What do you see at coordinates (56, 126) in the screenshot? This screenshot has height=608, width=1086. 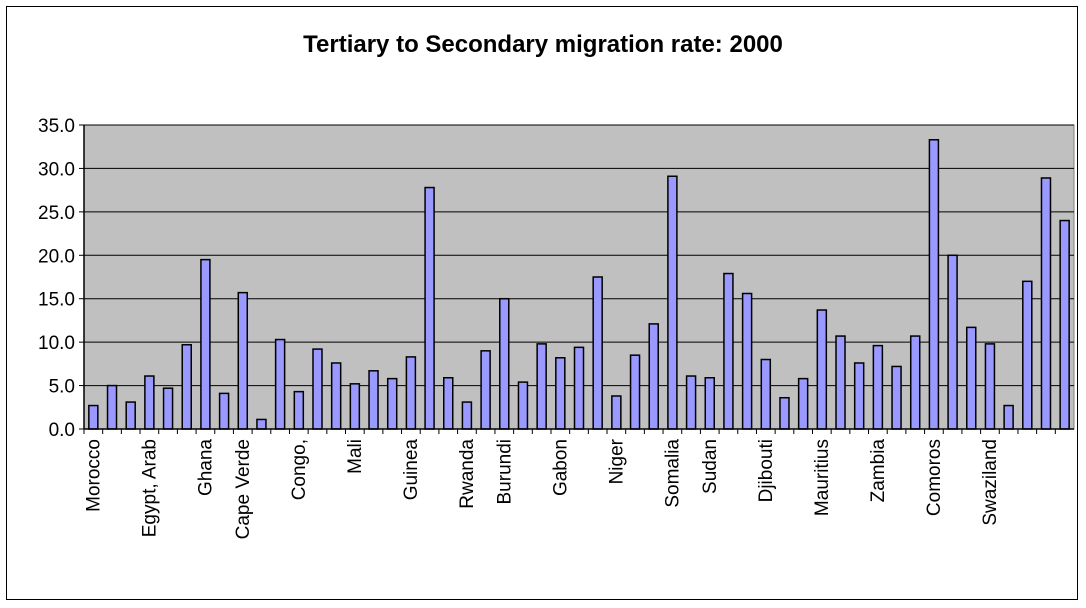 I see `y-tick-label: 35.0` at bounding box center [56, 126].